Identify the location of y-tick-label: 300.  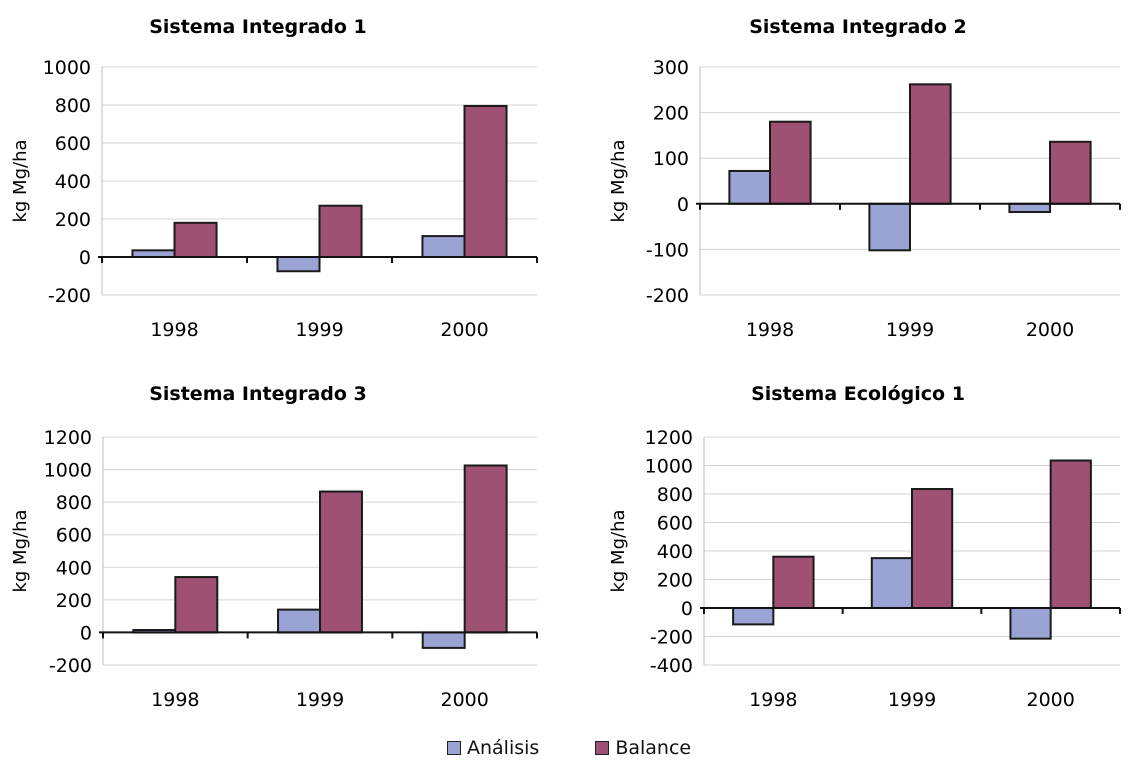
(671, 68).